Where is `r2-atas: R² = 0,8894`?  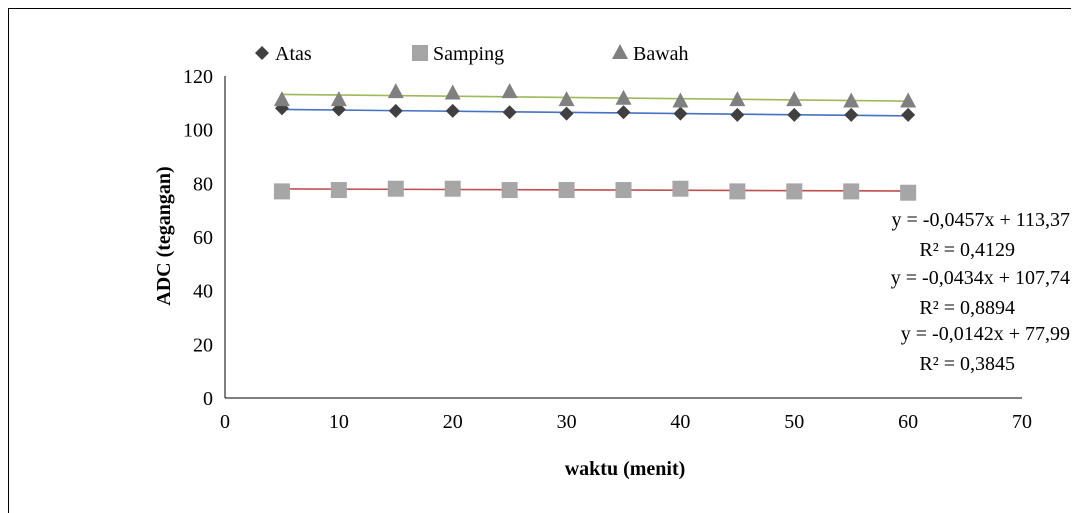
r2-atas: R² = 0,8894 is located at coordinates (967, 308).